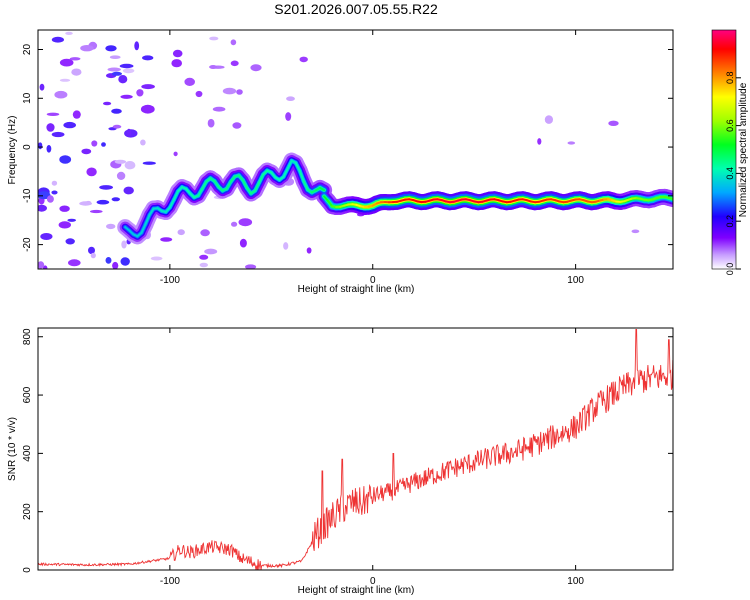 This screenshot has width=750, height=600. Describe the element at coordinates (743, 149) in the screenshot. I see `colorbar-label: Normalized spectral amplitude` at that location.